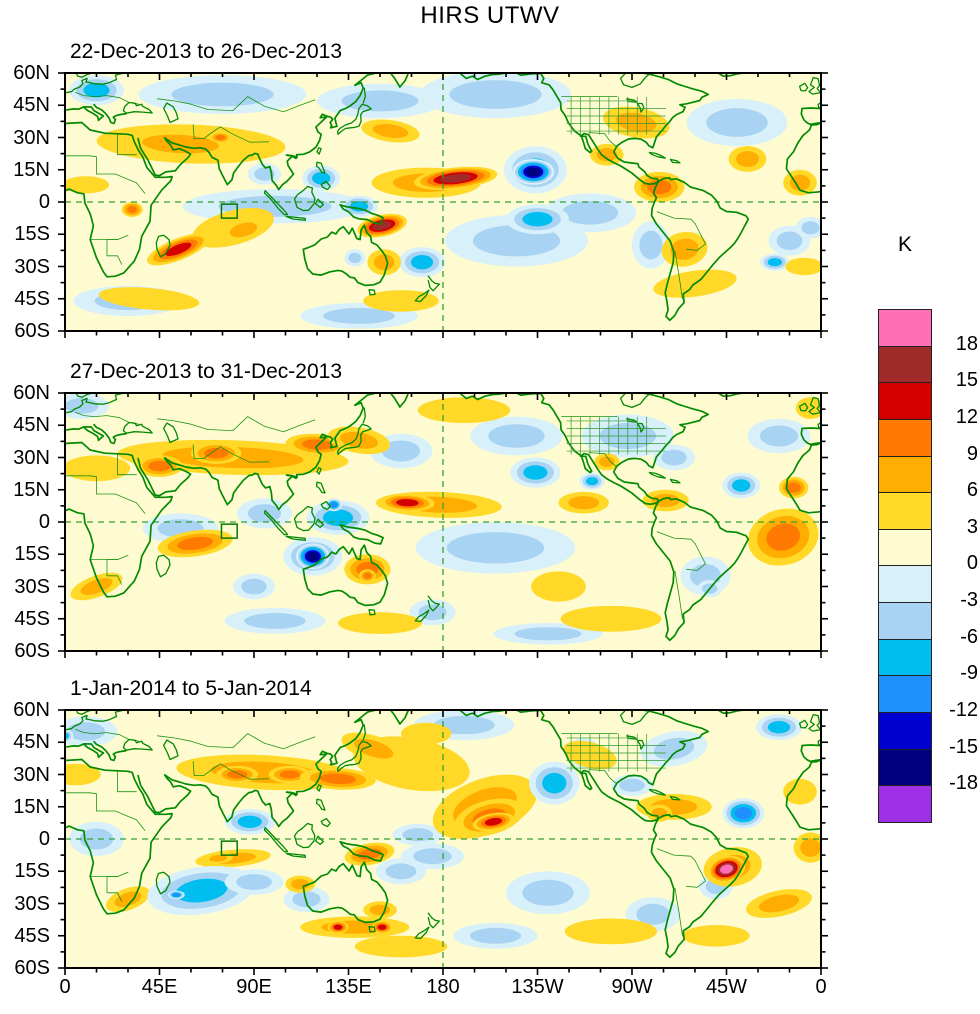 This screenshot has height=1014, width=980. What do you see at coordinates (966, 343) in the screenshot?
I see `colorbar-tick-label: 18` at bounding box center [966, 343].